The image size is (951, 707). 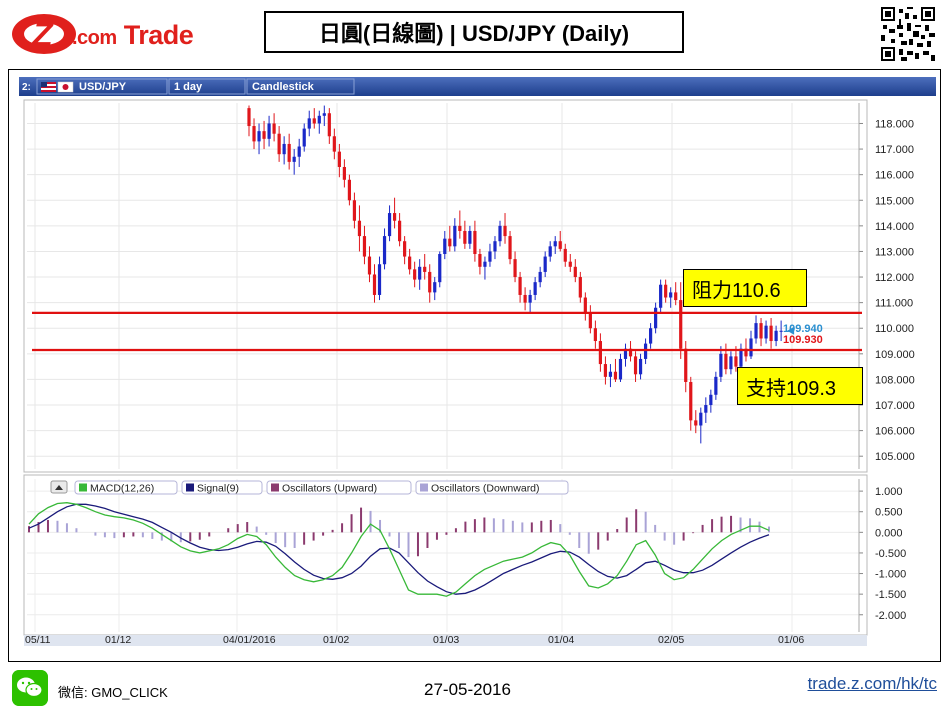 I want to click on japan-flag-icon, so click(x=65, y=87).